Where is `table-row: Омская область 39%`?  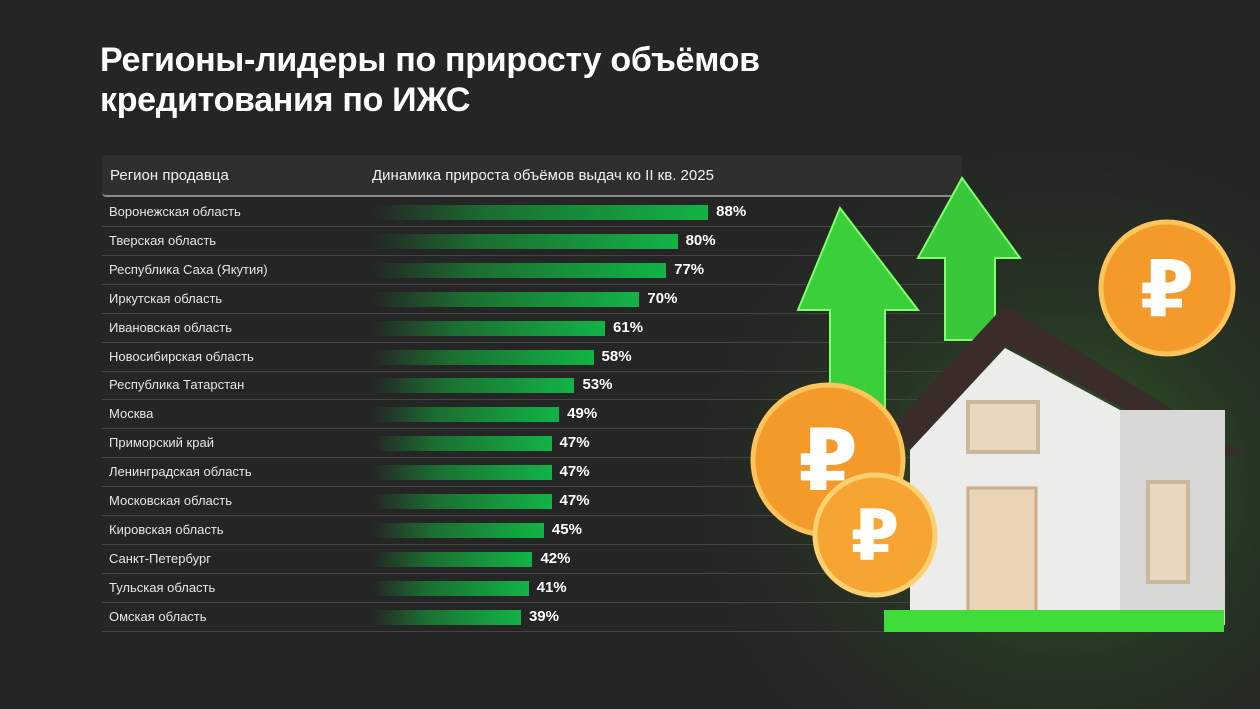 table-row: Омская область 39% is located at coordinates (523, 617).